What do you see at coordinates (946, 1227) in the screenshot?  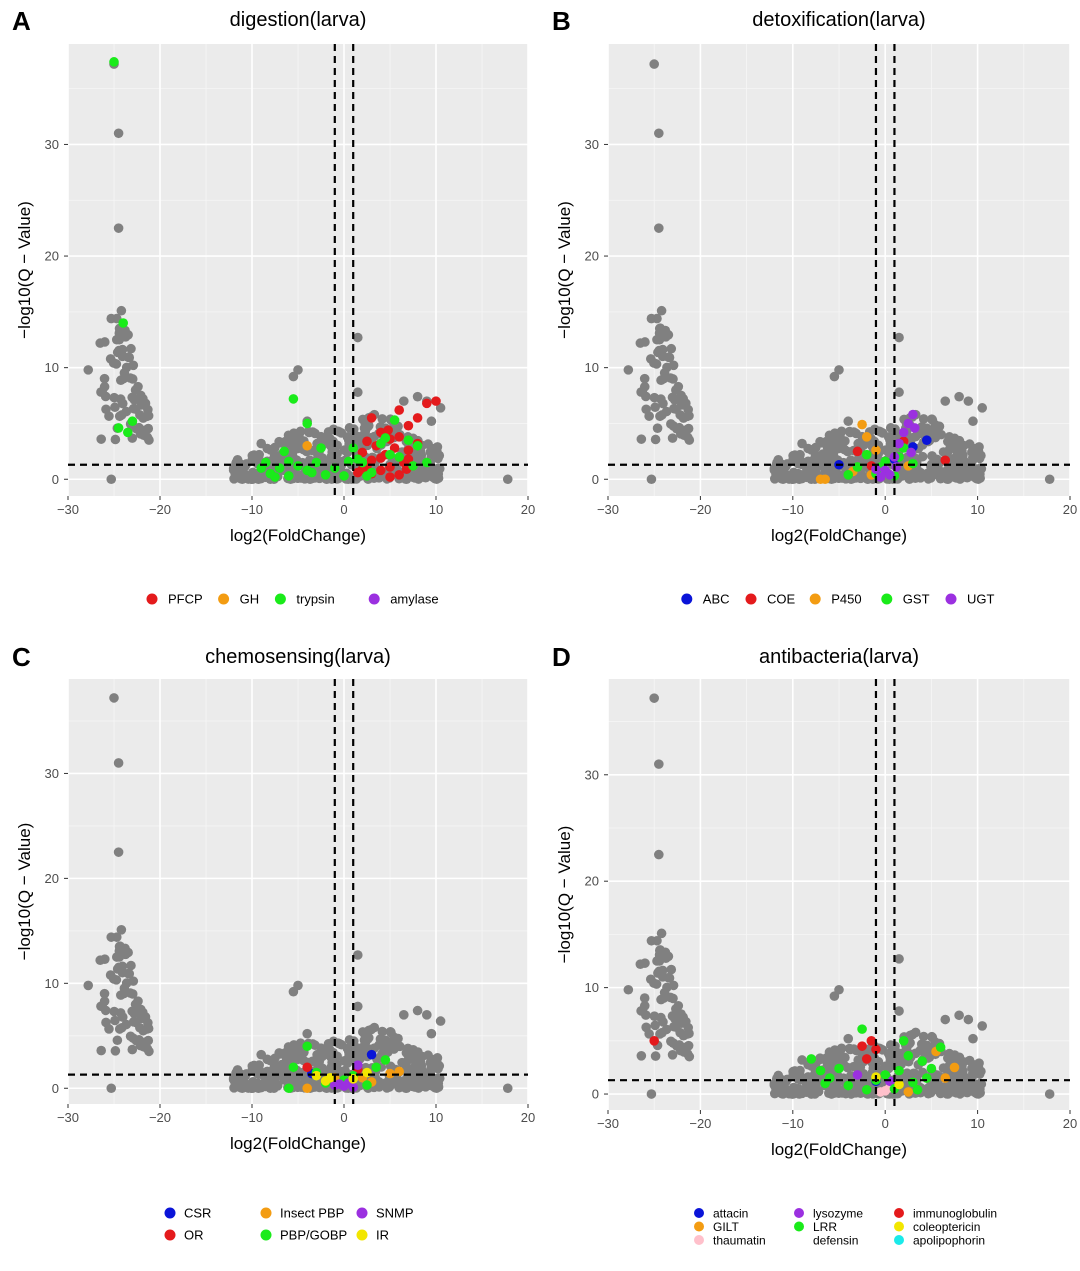 I see `legend-label: coleoptericin` at bounding box center [946, 1227].